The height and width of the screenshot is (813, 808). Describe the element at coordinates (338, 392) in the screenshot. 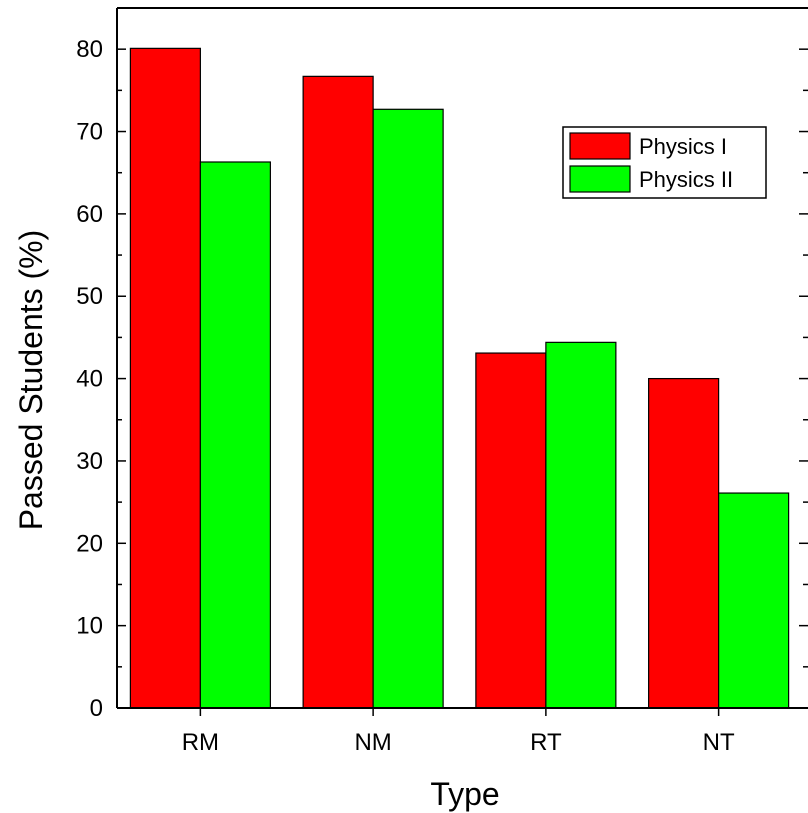

I see `bar-physics-i-nm` at that location.